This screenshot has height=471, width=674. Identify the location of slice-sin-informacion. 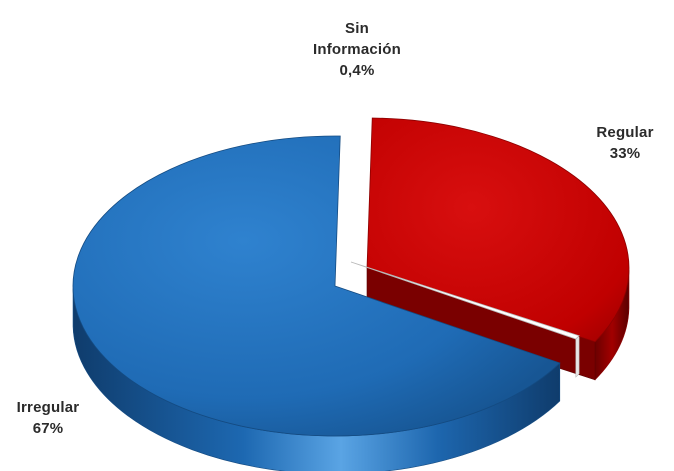
(465, 300).